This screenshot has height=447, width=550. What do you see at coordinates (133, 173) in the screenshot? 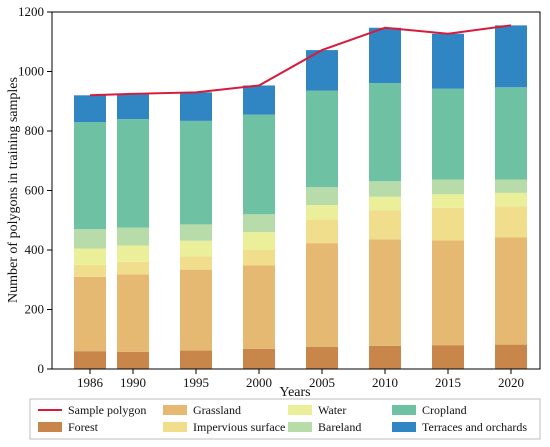
I see `bar-segment-cropland-1990` at bounding box center [133, 173].